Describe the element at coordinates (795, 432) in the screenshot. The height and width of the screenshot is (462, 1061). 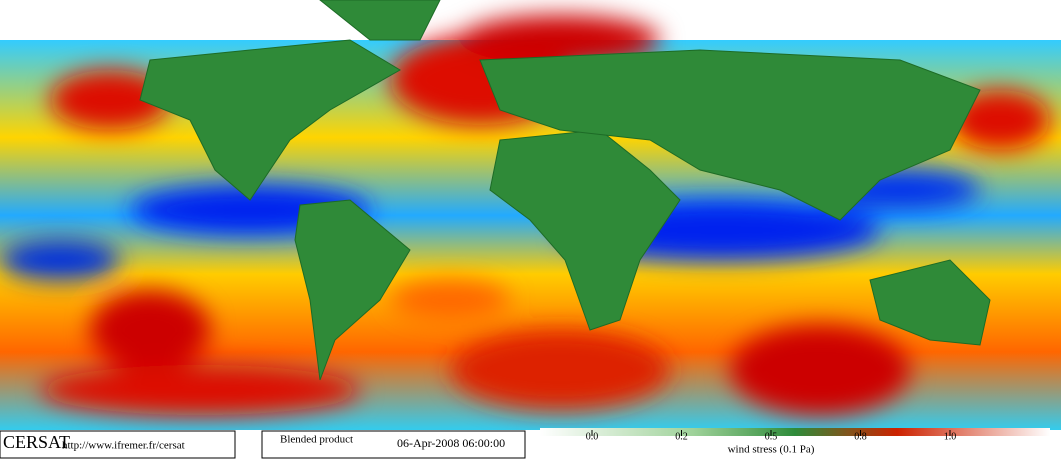
I see `colorbar` at that location.